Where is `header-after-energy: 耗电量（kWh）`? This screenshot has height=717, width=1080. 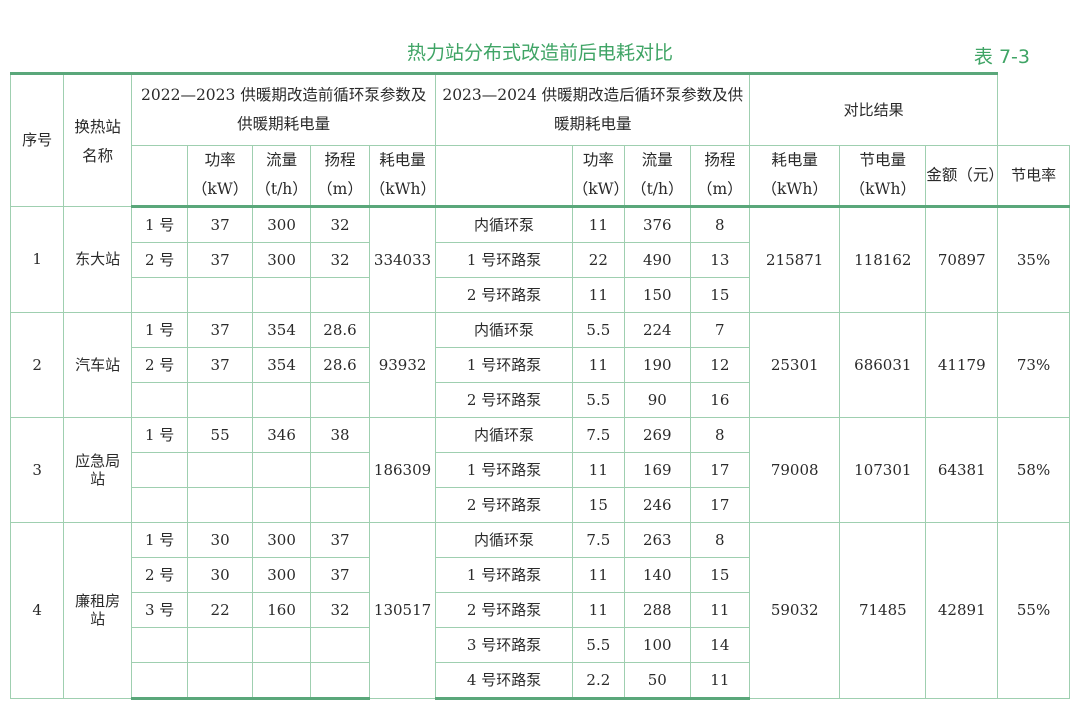
header-after-energy: 耗电量（kWh） is located at coordinates (795, 176).